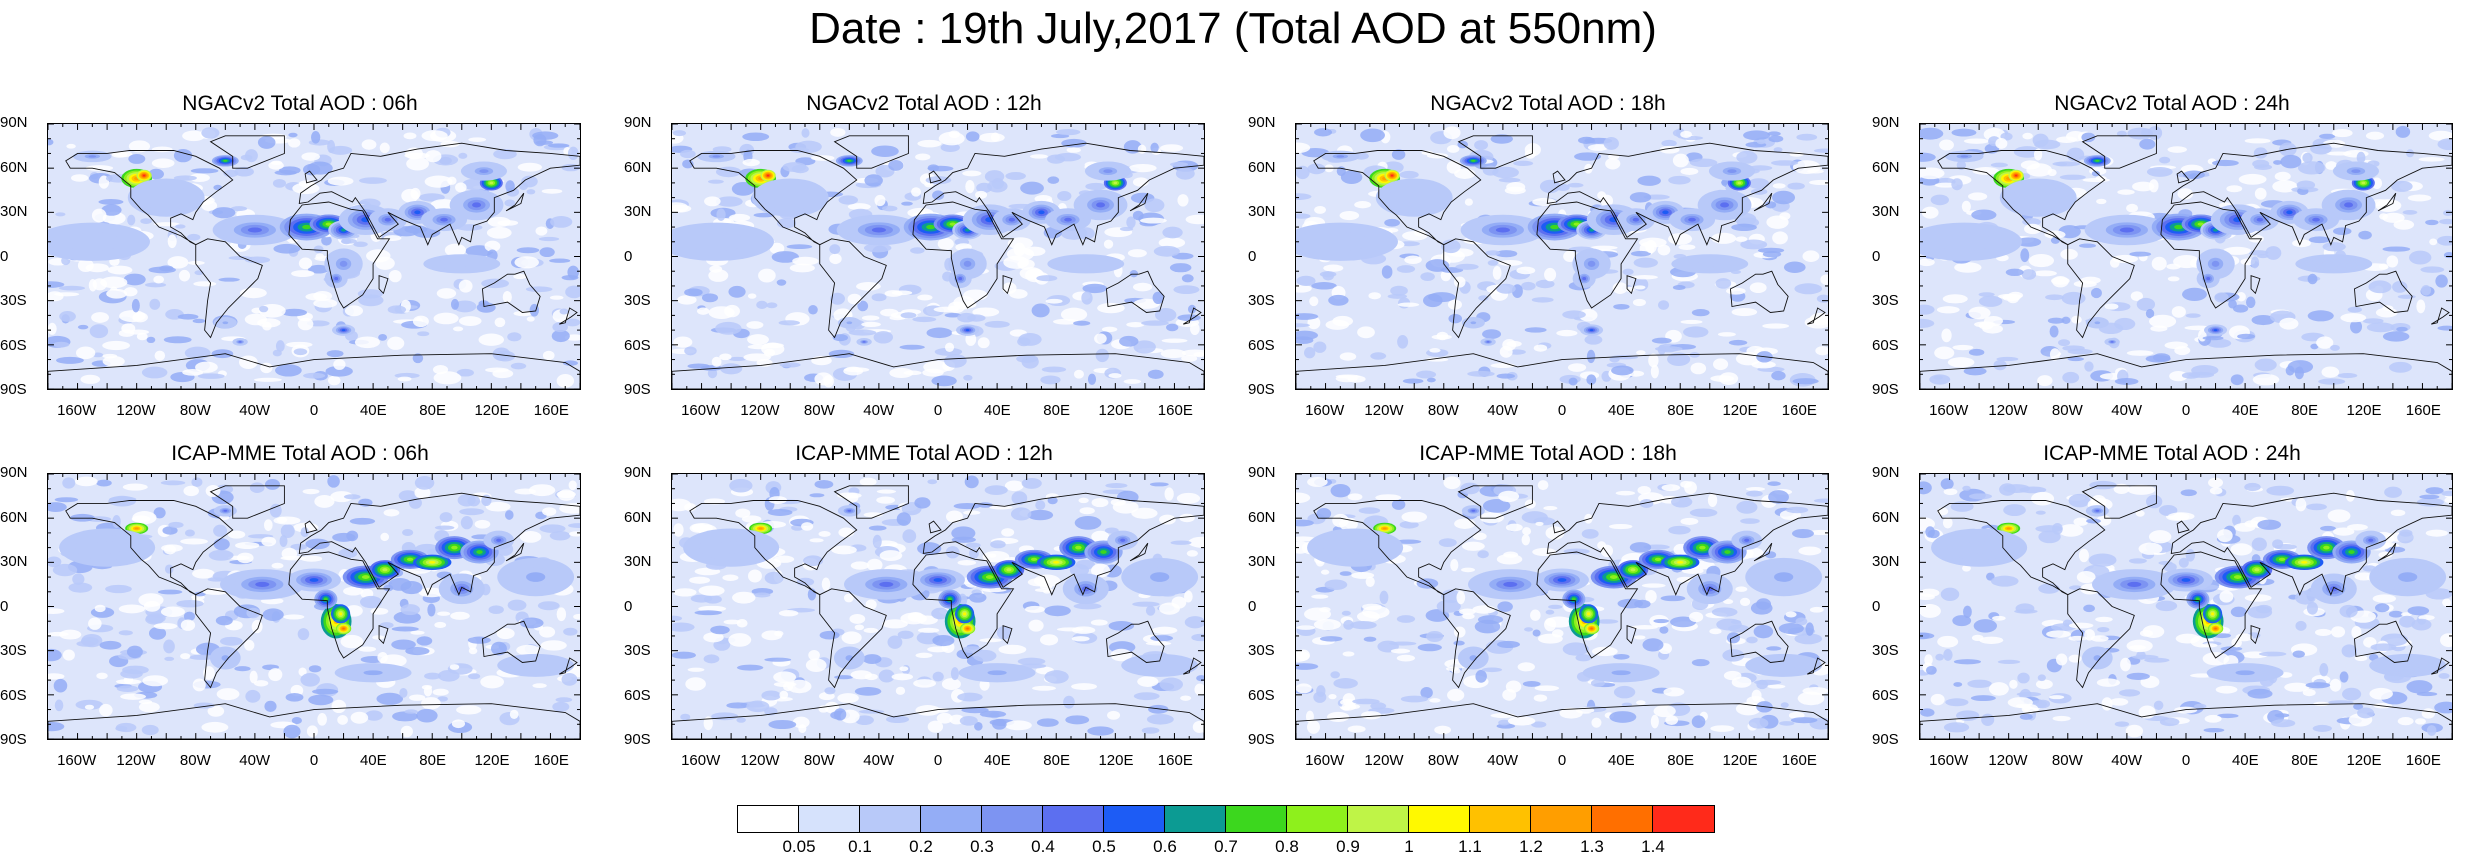  Describe the element at coordinates (1885, 650) in the screenshot. I see `latitude-label: 30S` at that location.